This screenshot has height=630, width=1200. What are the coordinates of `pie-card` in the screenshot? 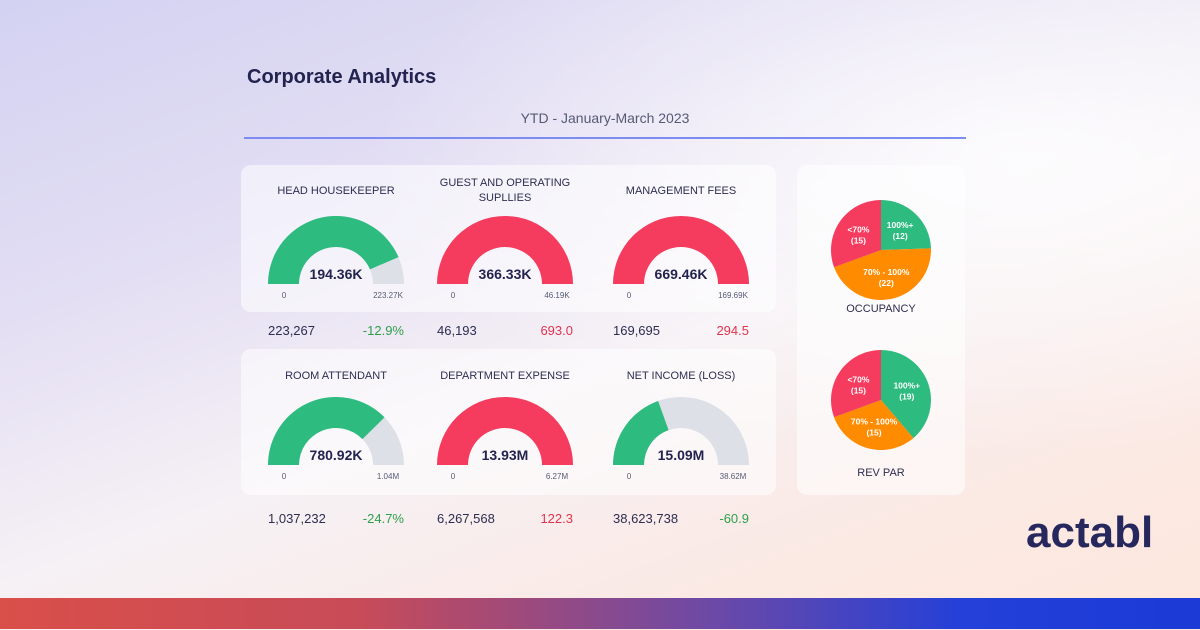 It's located at (881, 330).